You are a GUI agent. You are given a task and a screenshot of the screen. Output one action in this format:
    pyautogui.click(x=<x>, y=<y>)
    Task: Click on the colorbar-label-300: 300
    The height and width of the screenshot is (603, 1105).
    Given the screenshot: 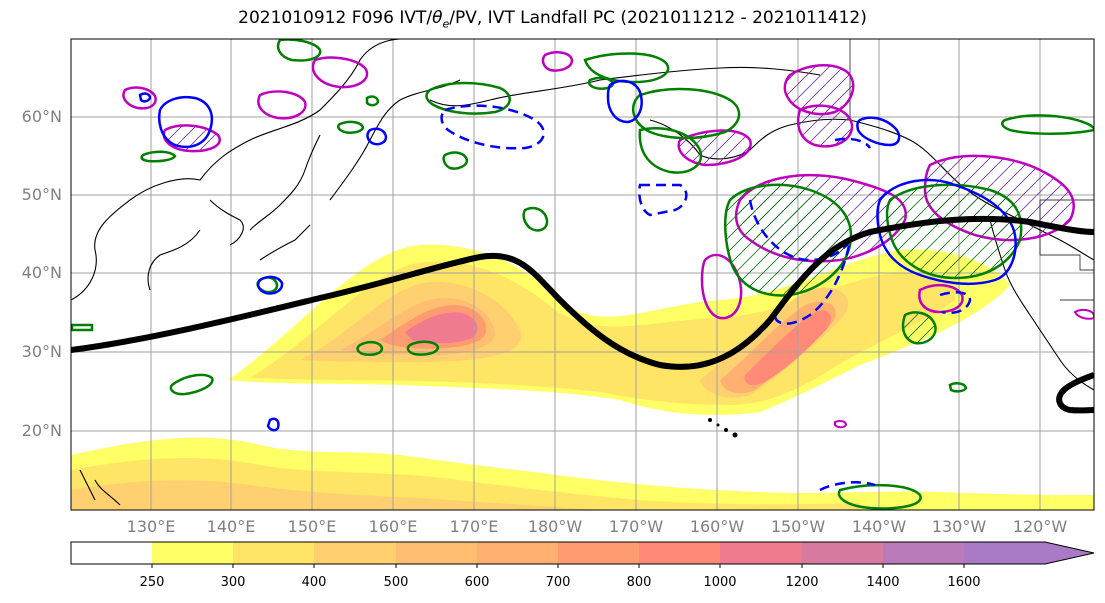 What is the action you would take?
    pyautogui.click(x=233, y=582)
    